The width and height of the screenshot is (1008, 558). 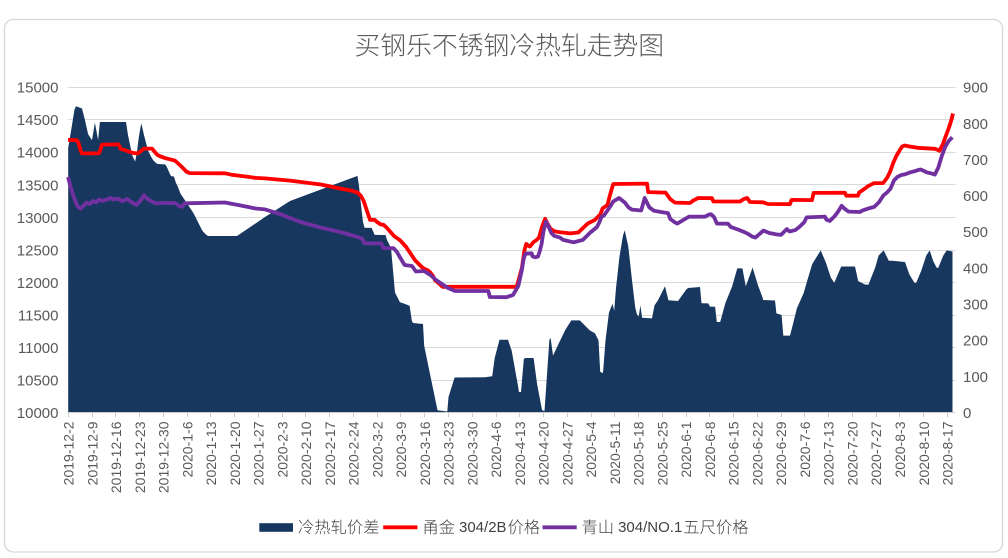 What do you see at coordinates (377, 449) in the screenshot?
I see `svg-text: 2020-3-2` at bounding box center [377, 449].